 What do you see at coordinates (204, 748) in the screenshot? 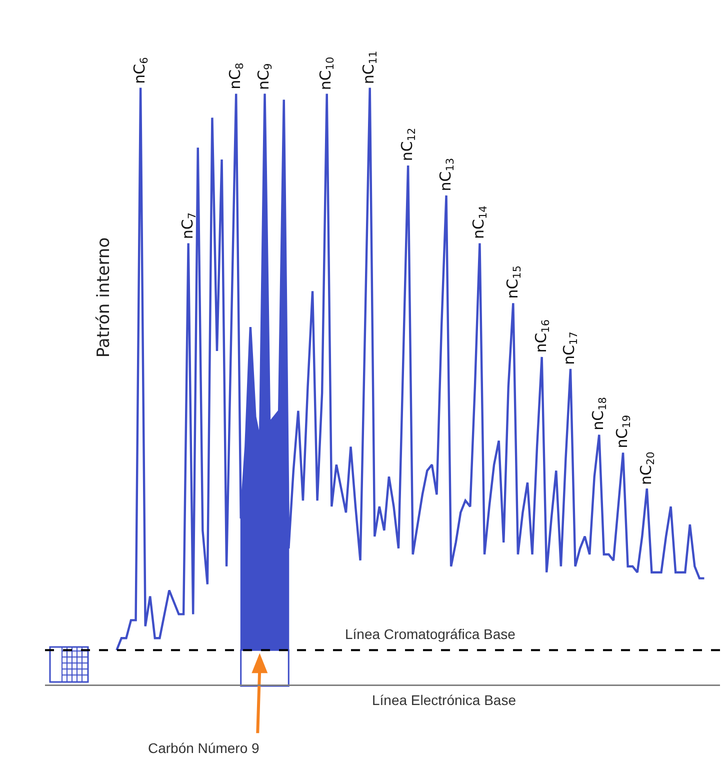
I see `text: Carbón Número 9` at bounding box center [204, 748].